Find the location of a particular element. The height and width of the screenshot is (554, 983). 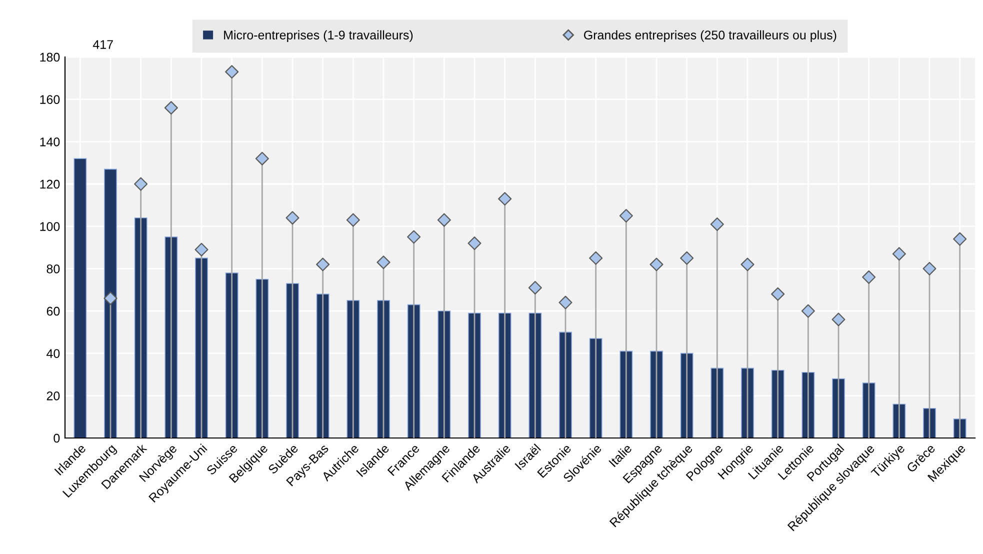

y-tick-label: 20 is located at coordinates (53, 395).